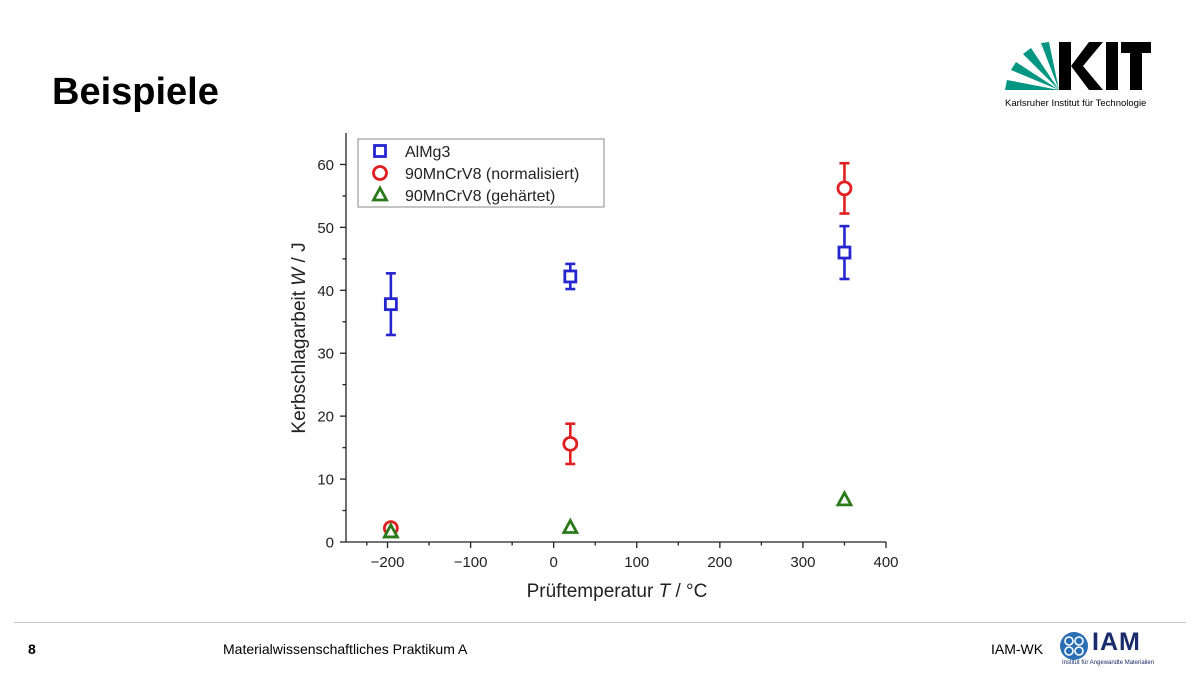 This screenshot has height=675, width=1200. Describe the element at coordinates (617, 280) in the screenshot. I see `series-square` at that location.